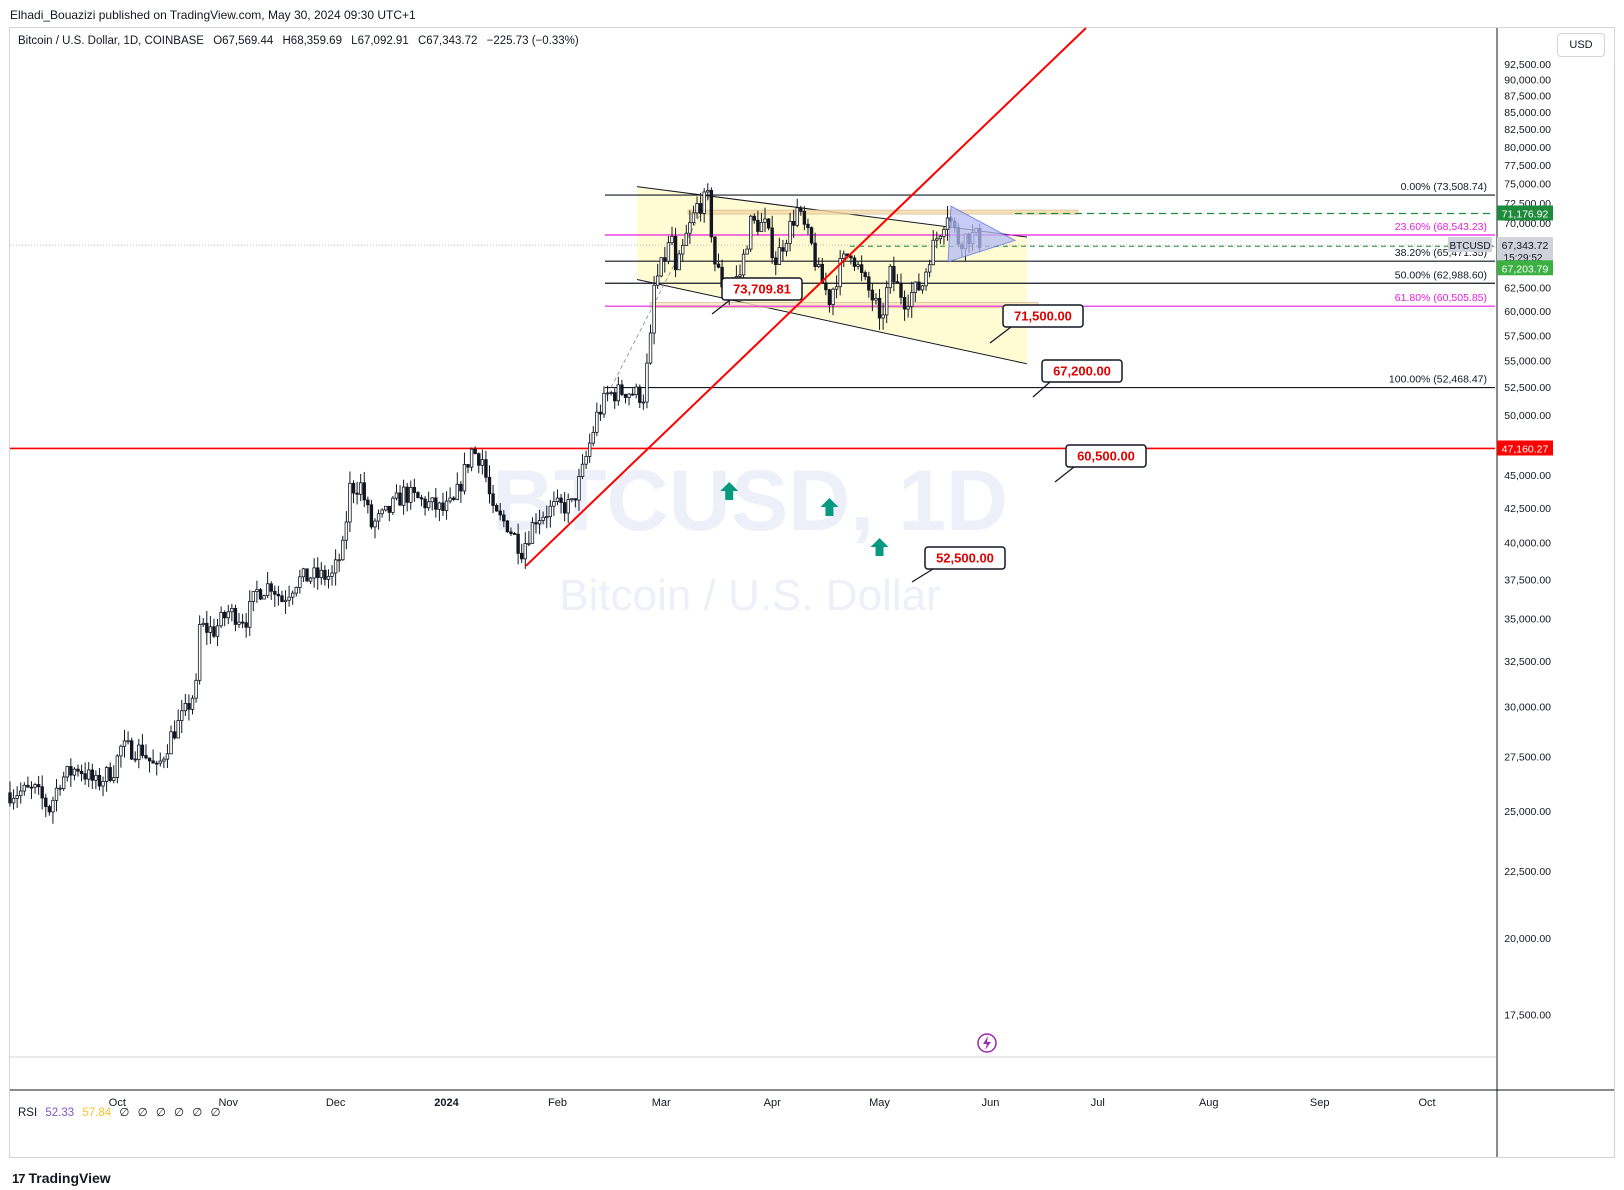 The width and height of the screenshot is (1624, 1190). What do you see at coordinates (28, 1113) in the screenshot?
I see `rsi-label: RSI` at bounding box center [28, 1113].